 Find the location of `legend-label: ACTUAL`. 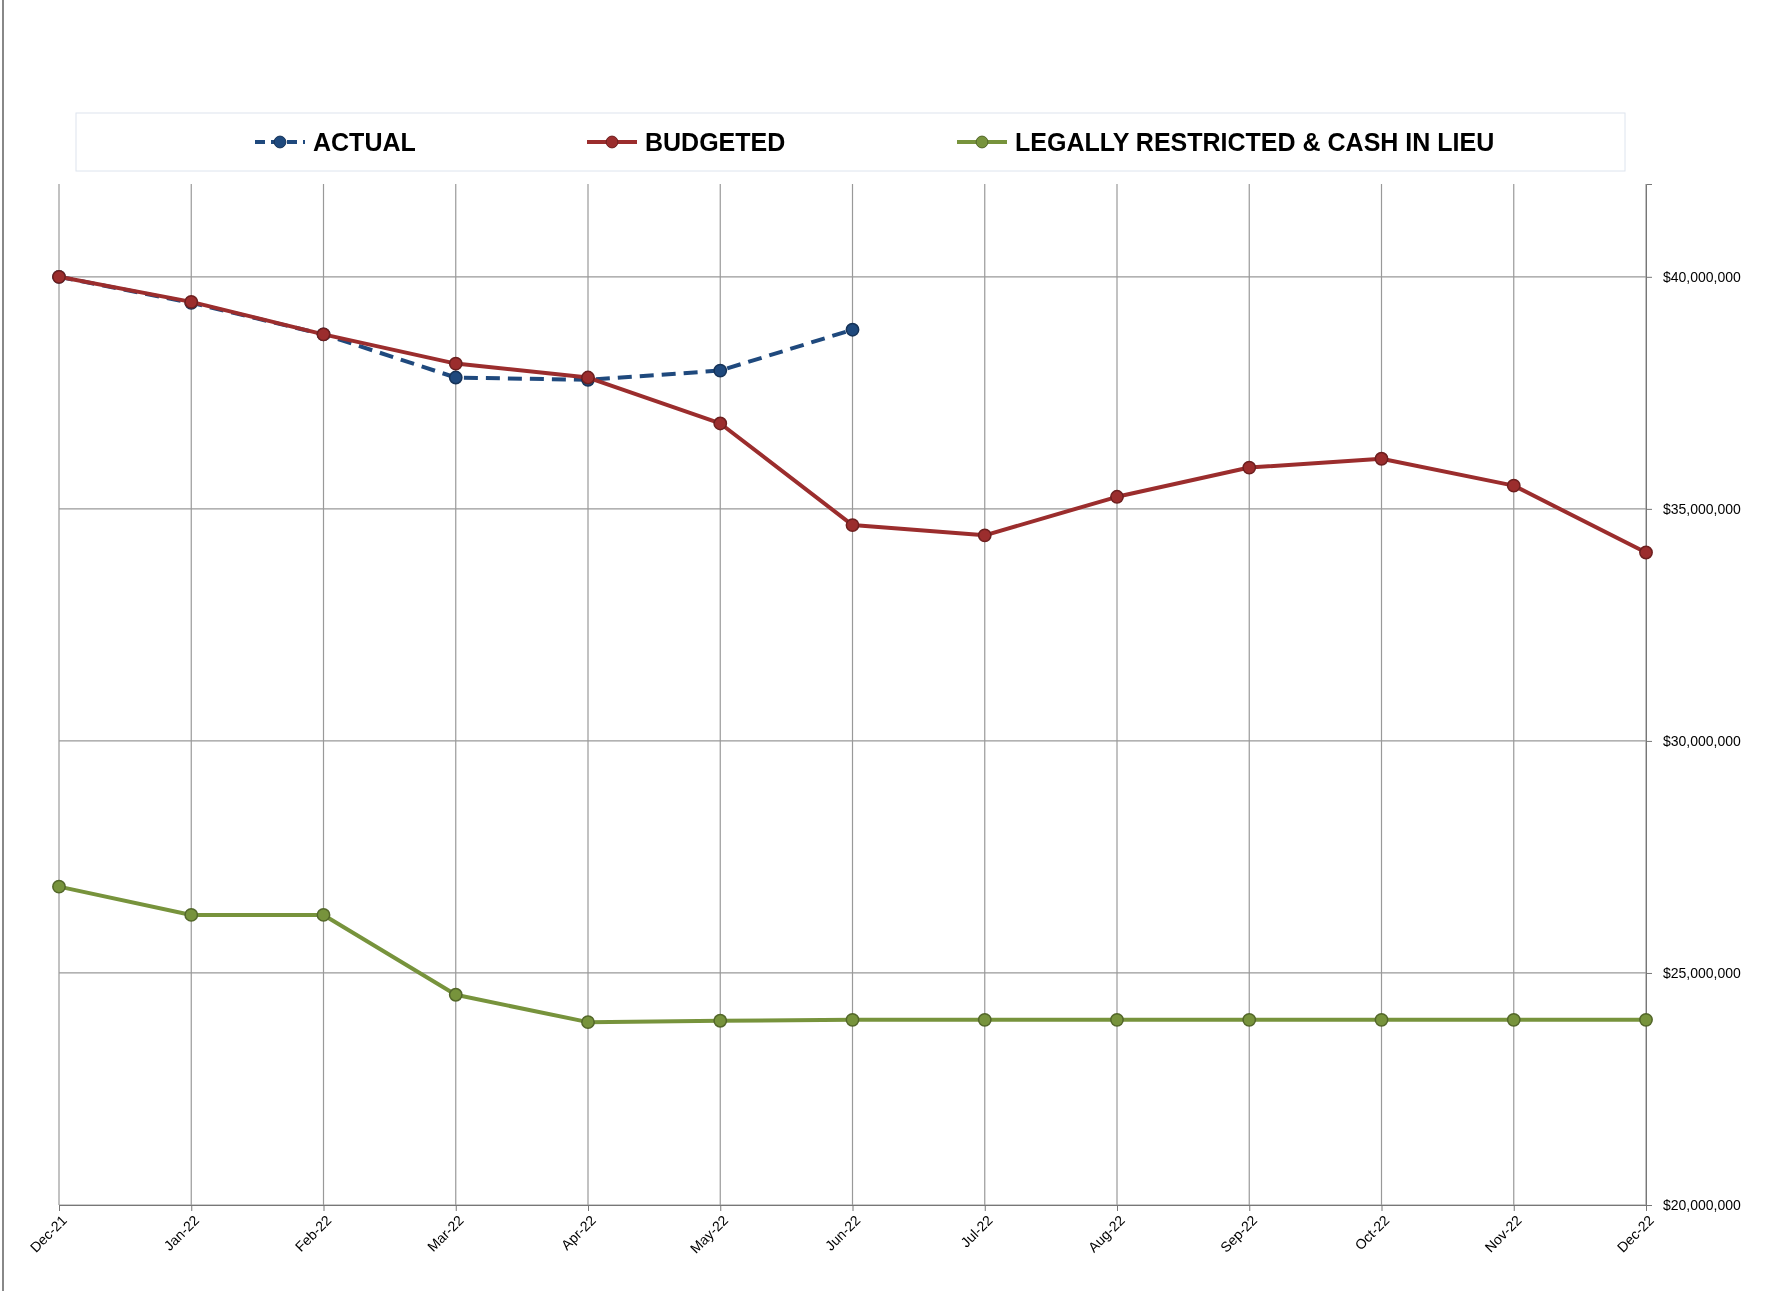

legend-label: ACTUAL is located at coordinates (364, 142).